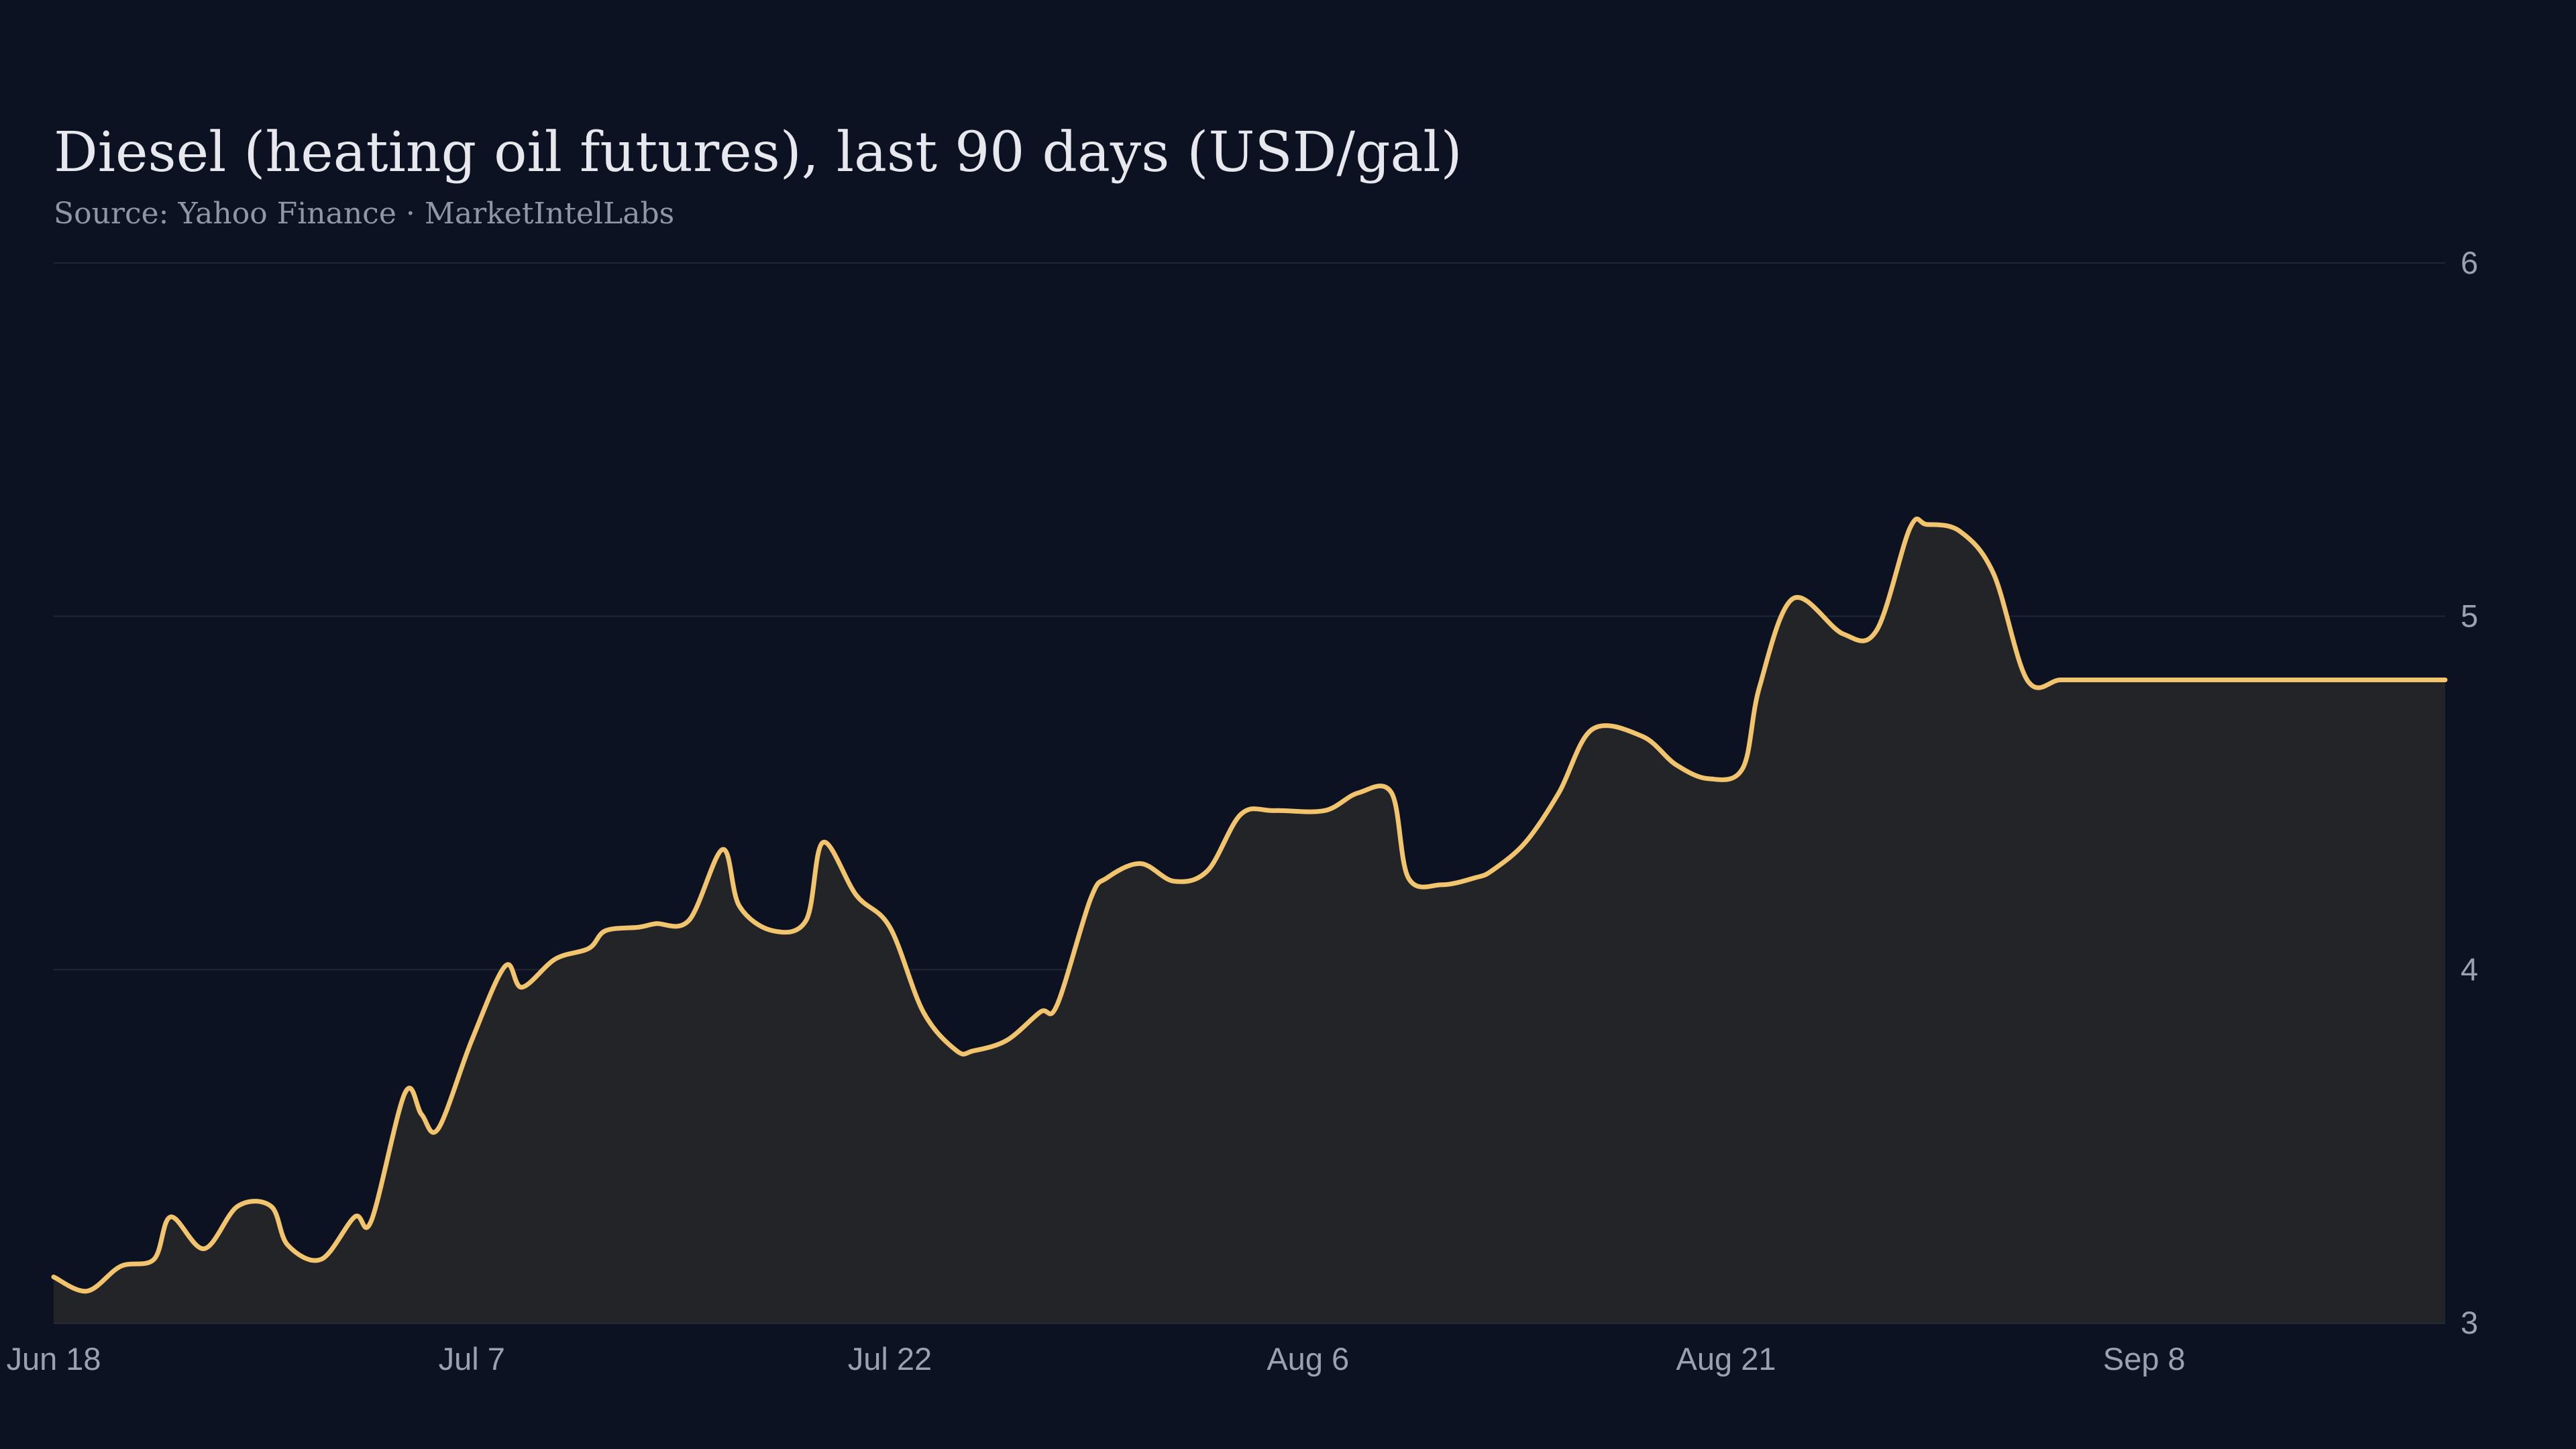 The height and width of the screenshot is (1449, 2576). What do you see at coordinates (2469, 1322) in the screenshot?
I see `y-tick-label: 3` at bounding box center [2469, 1322].